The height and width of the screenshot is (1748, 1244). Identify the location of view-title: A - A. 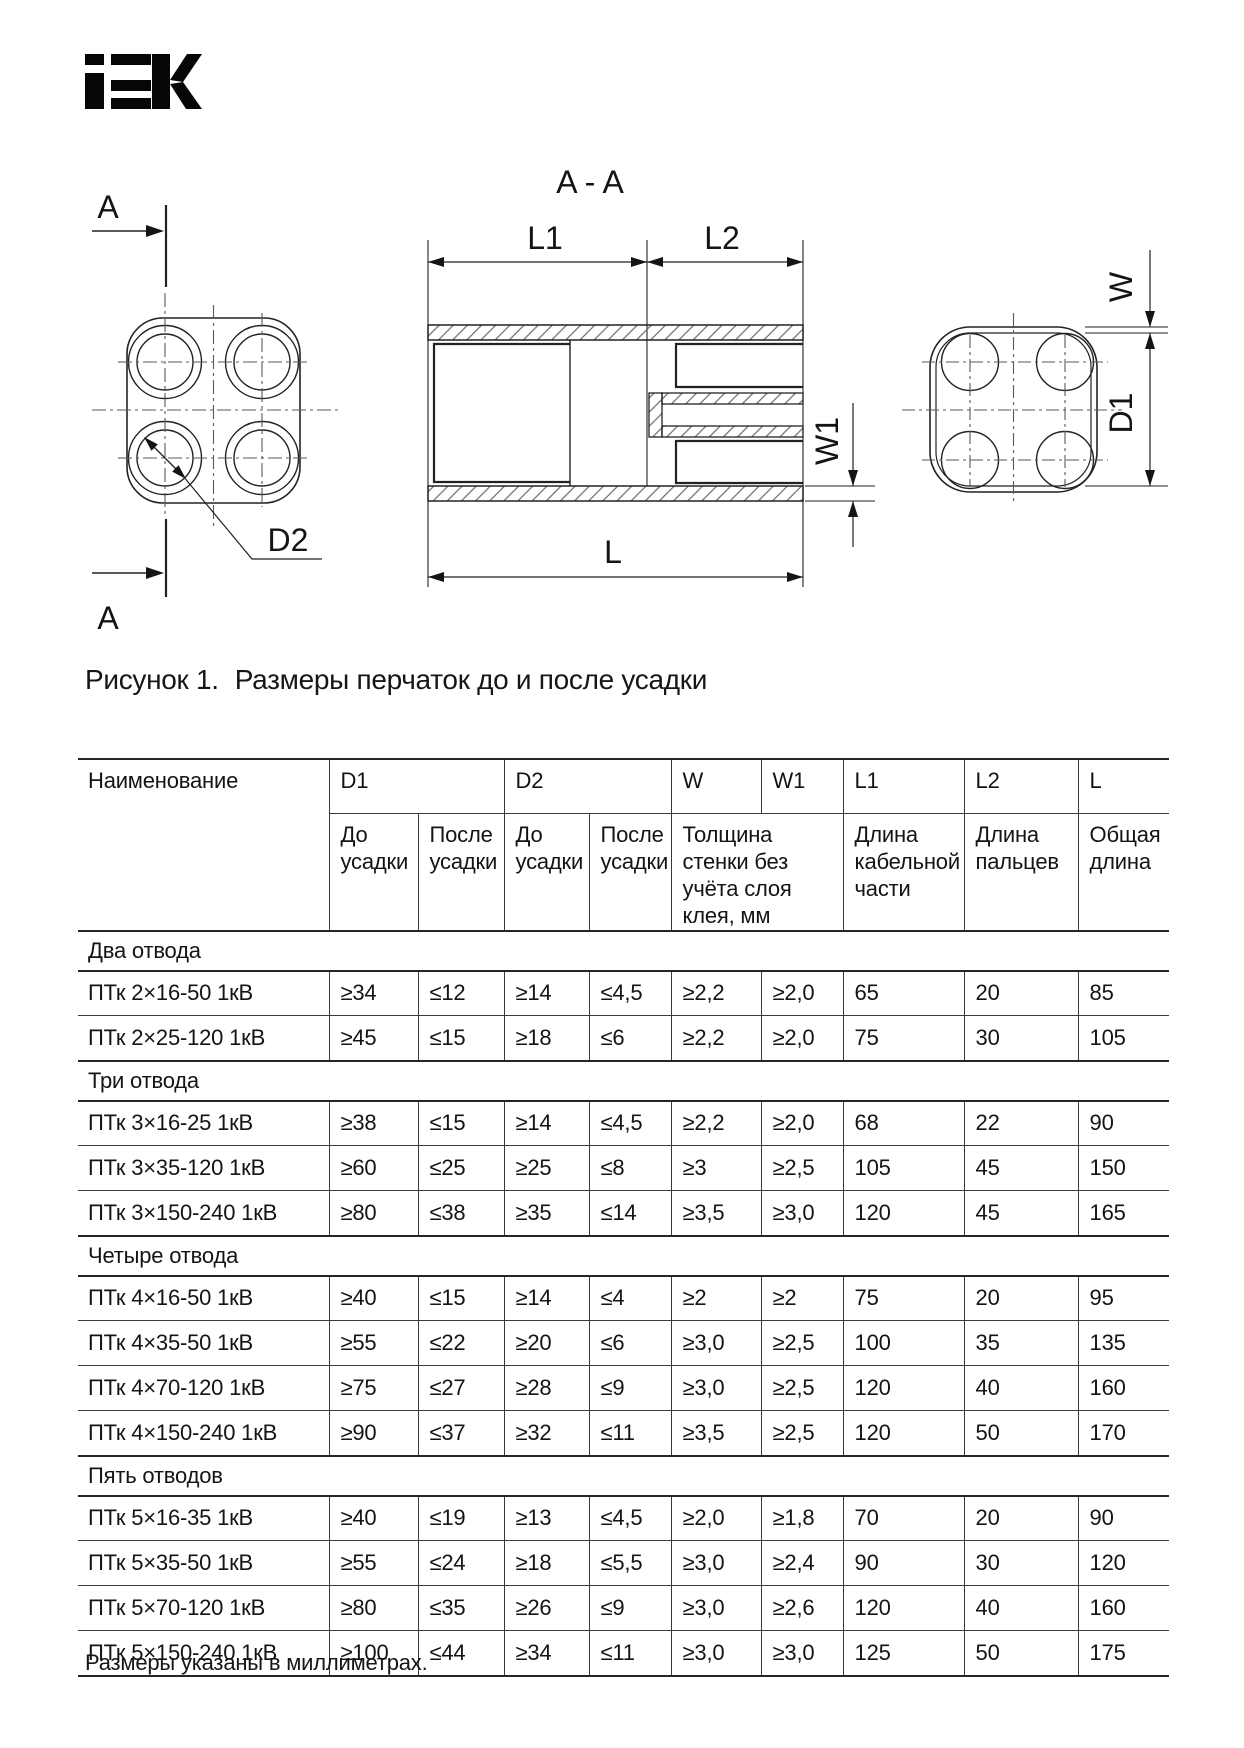
(590, 182).